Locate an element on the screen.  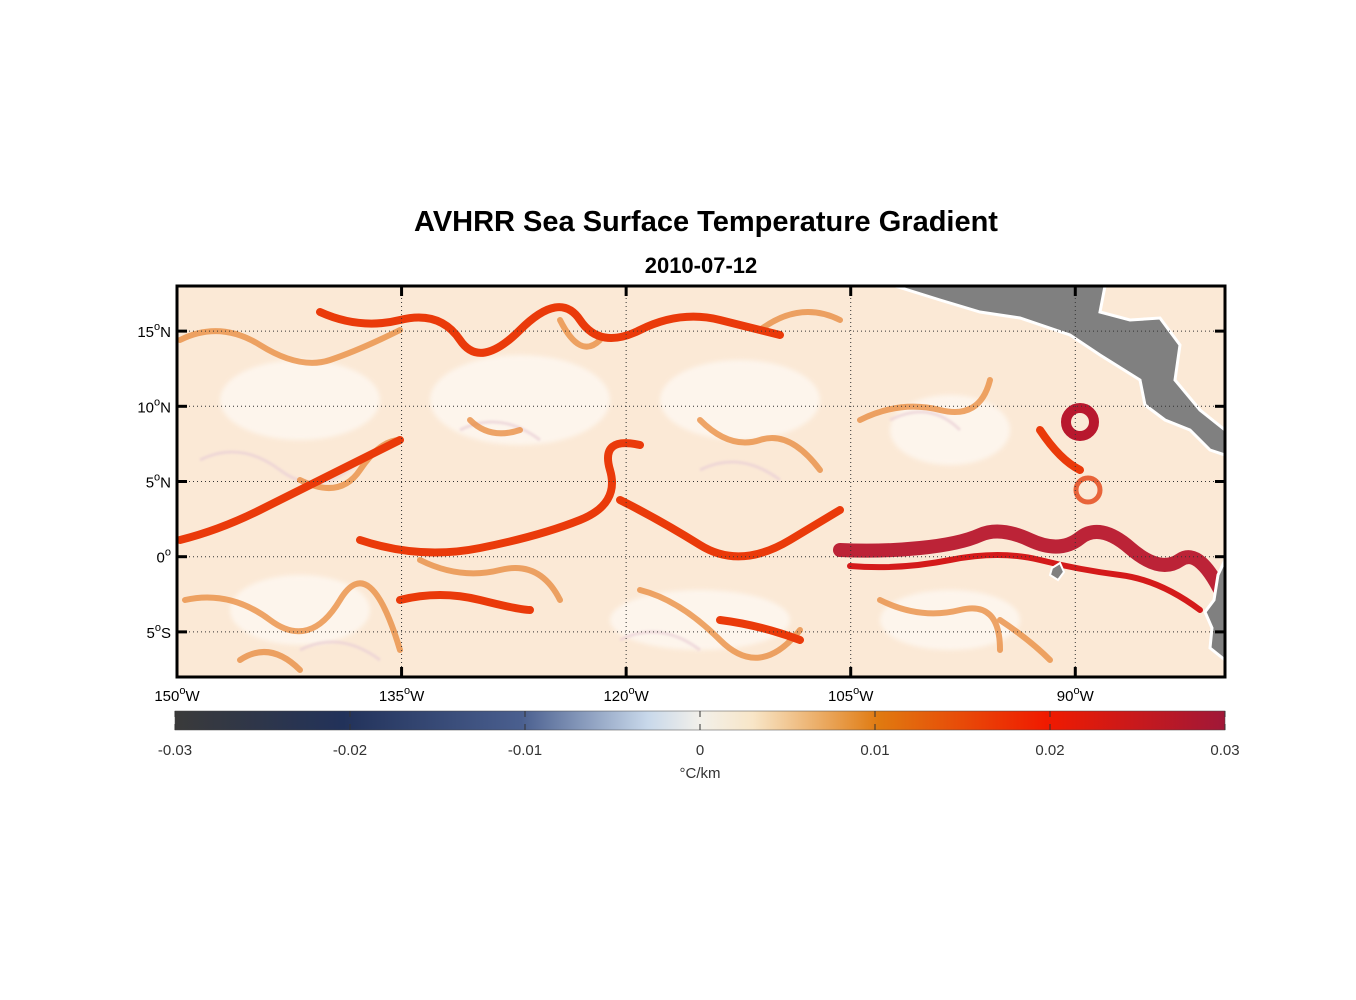
chart-title: AVHRR Sea Surface Temperature Gradient is located at coordinates (706, 222).